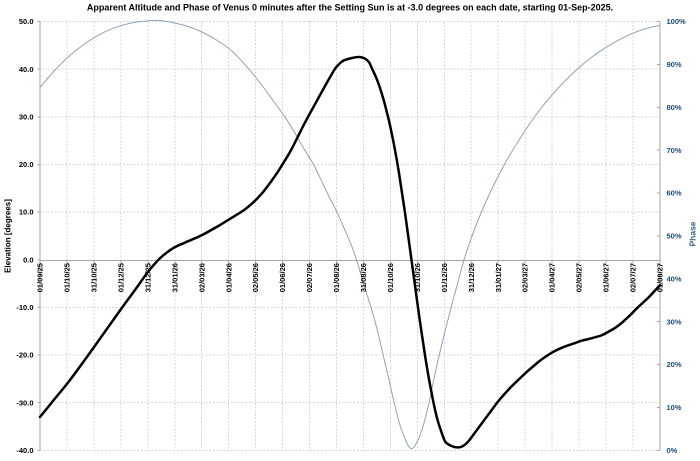 The image size is (700, 461). Describe the element at coordinates (28, 259) in the screenshot. I see `svg-text: 0.0` at that location.